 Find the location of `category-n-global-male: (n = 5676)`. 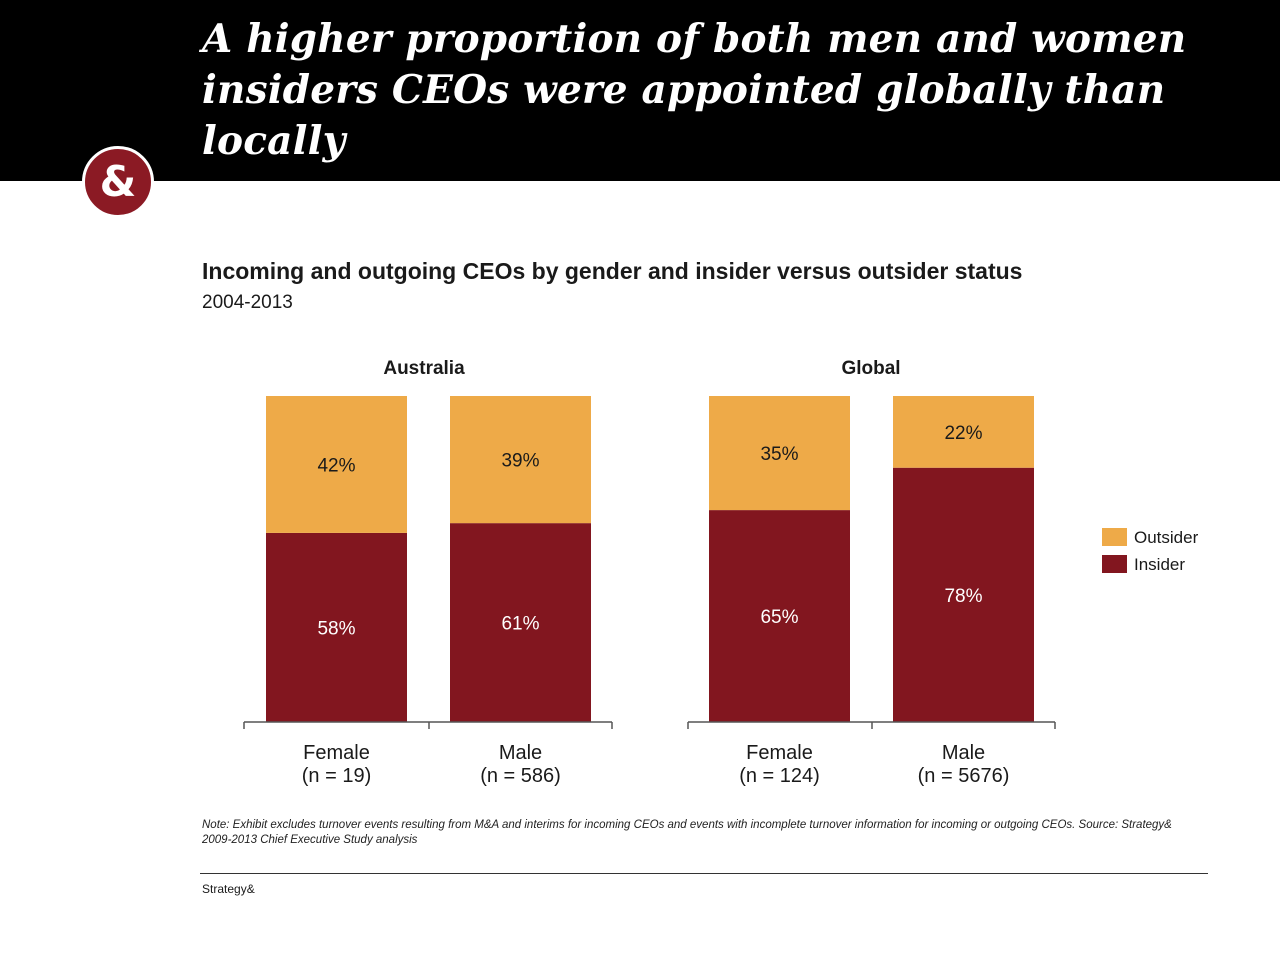

category-n-global-male: (n = 5676) is located at coordinates (964, 776).